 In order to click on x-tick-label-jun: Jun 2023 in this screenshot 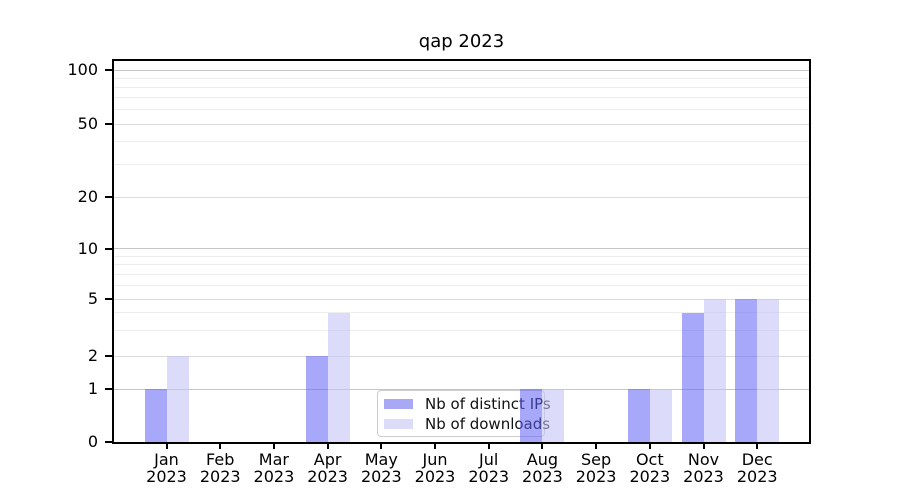, I will do `click(435, 468)`.